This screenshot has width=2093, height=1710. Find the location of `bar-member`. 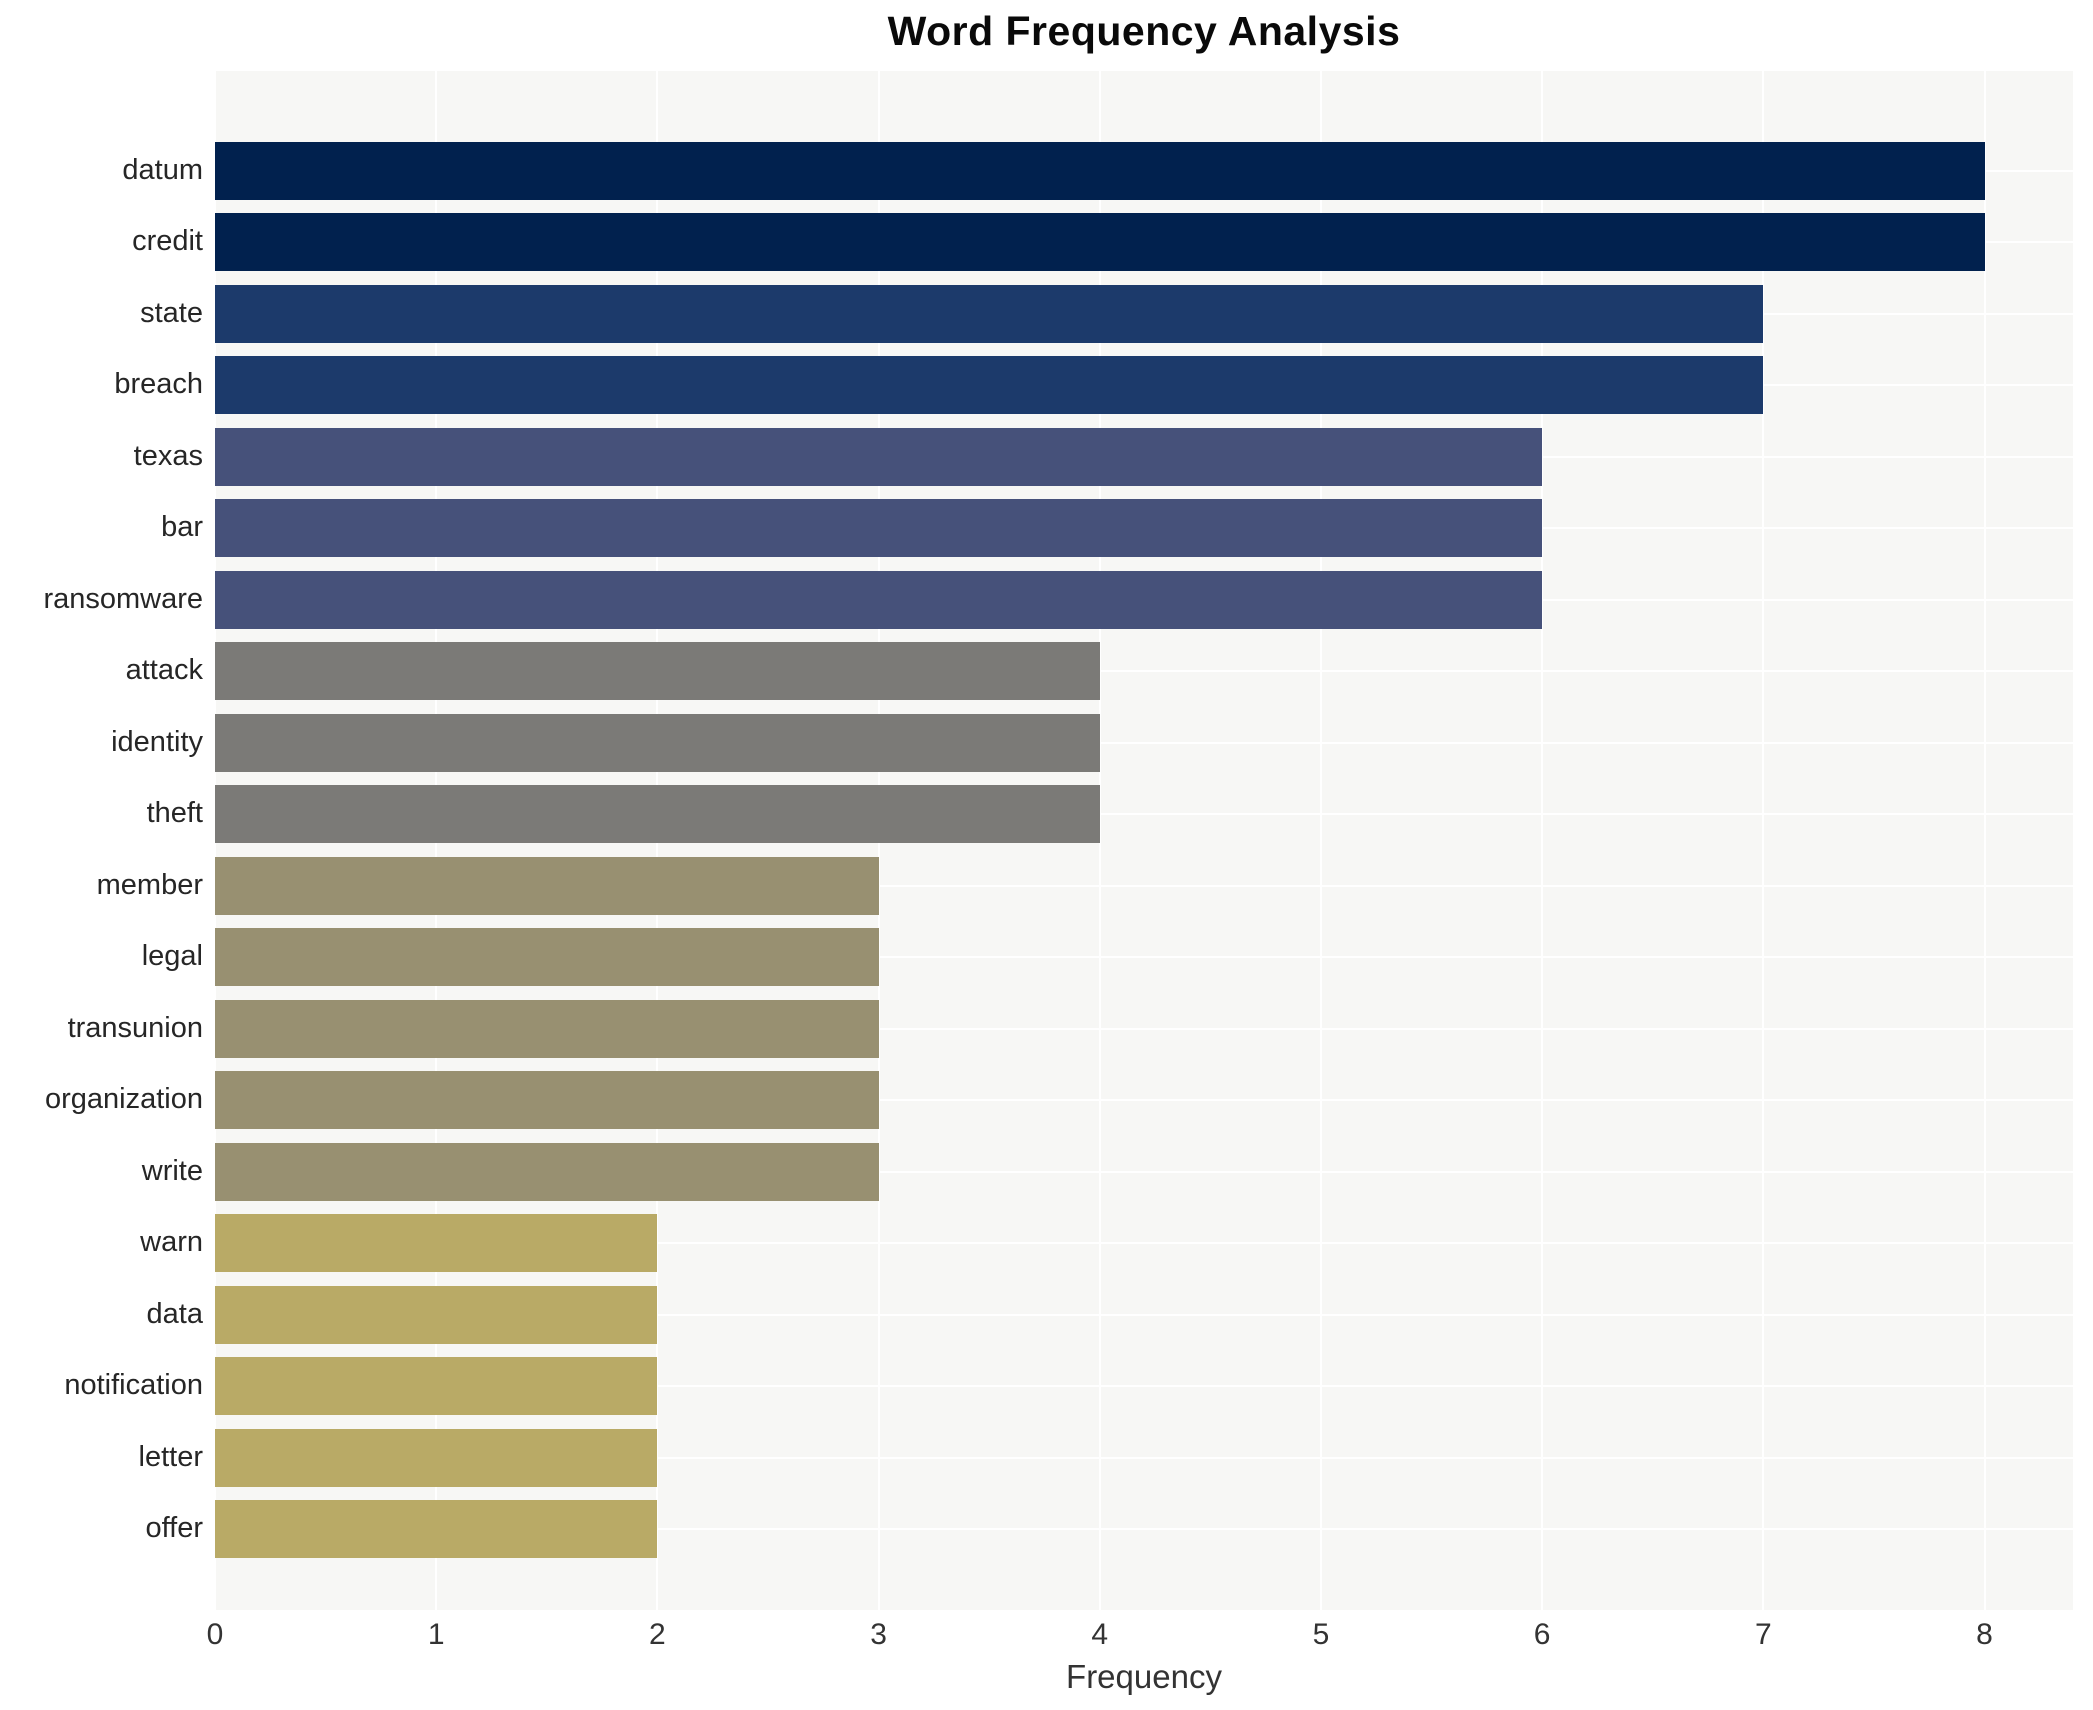

bar-member is located at coordinates (547, 885).